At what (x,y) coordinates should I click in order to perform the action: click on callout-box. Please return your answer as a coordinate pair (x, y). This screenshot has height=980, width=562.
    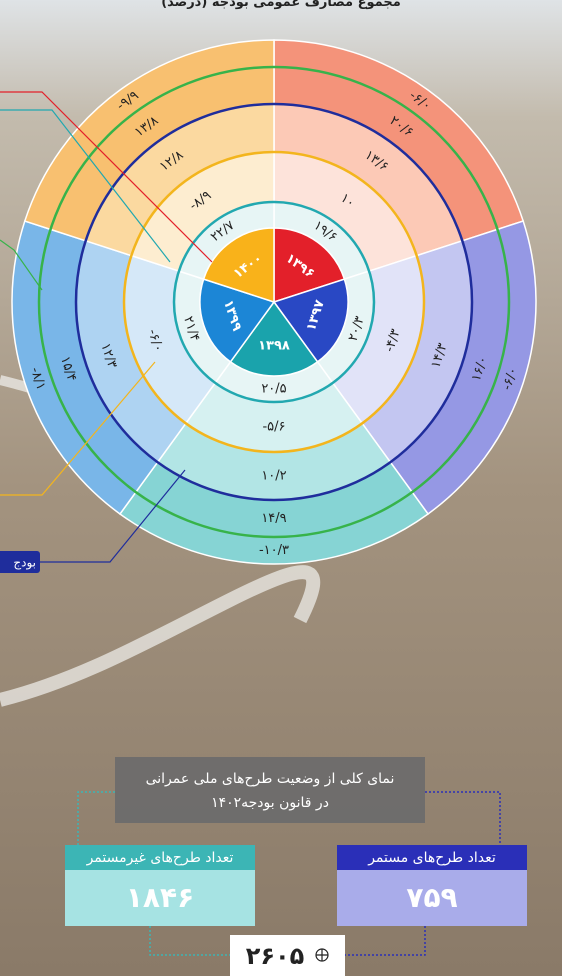
    Looking at the image, I should click on (20, 562).